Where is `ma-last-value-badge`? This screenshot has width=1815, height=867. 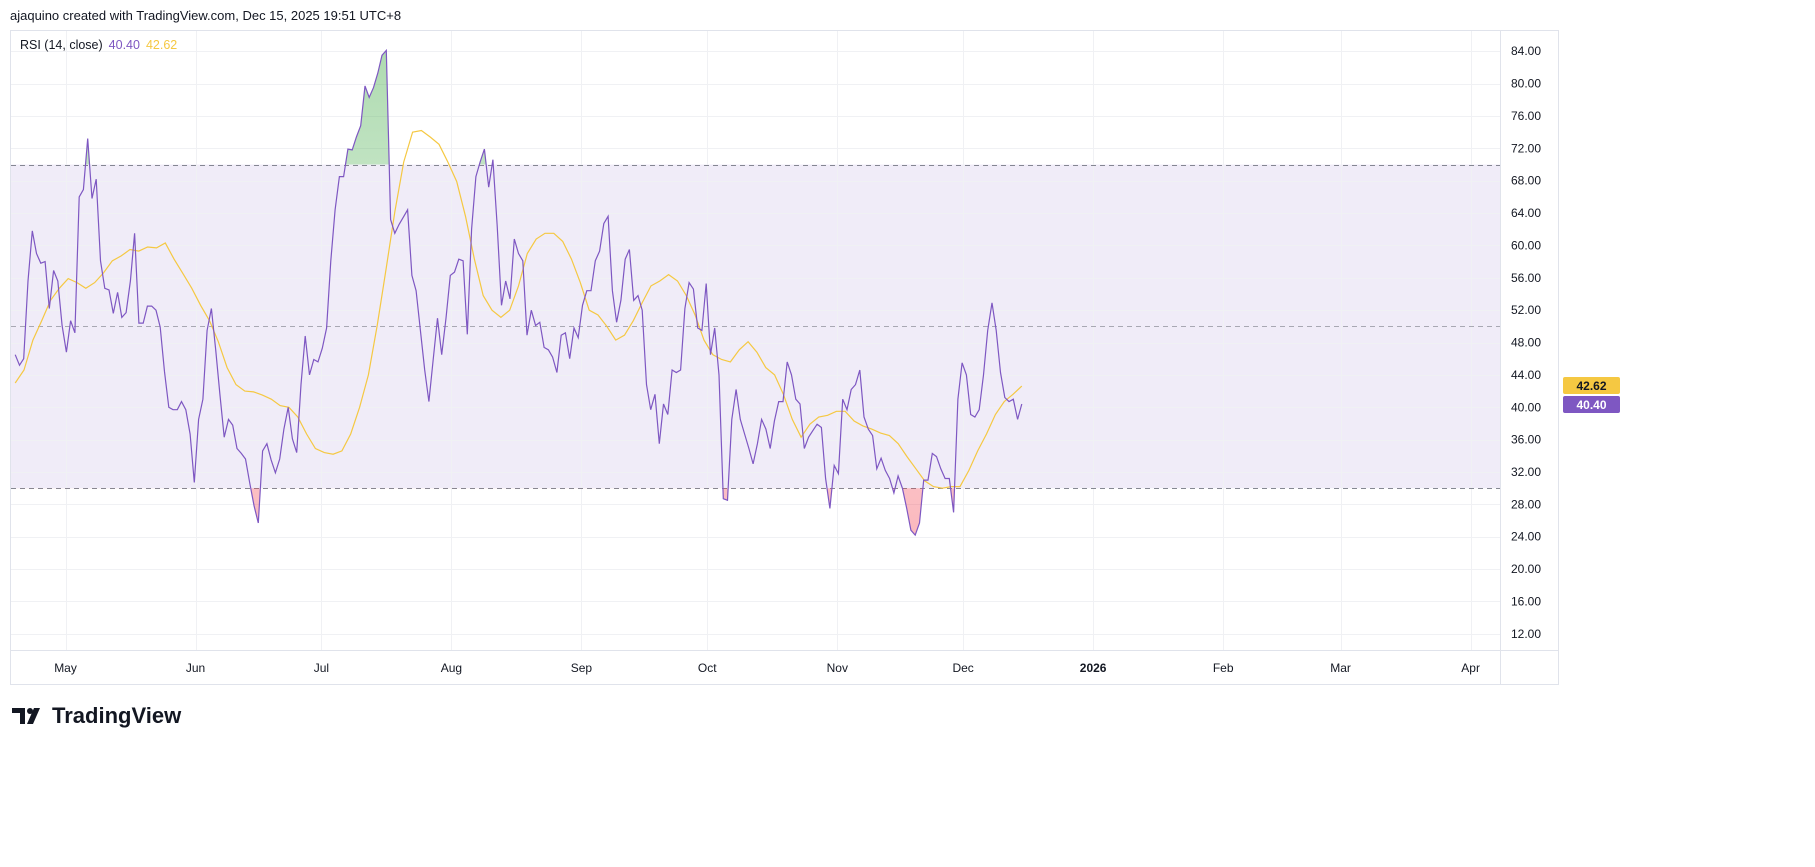
ma-last-value-badge is located at coordinates (1591, 386).